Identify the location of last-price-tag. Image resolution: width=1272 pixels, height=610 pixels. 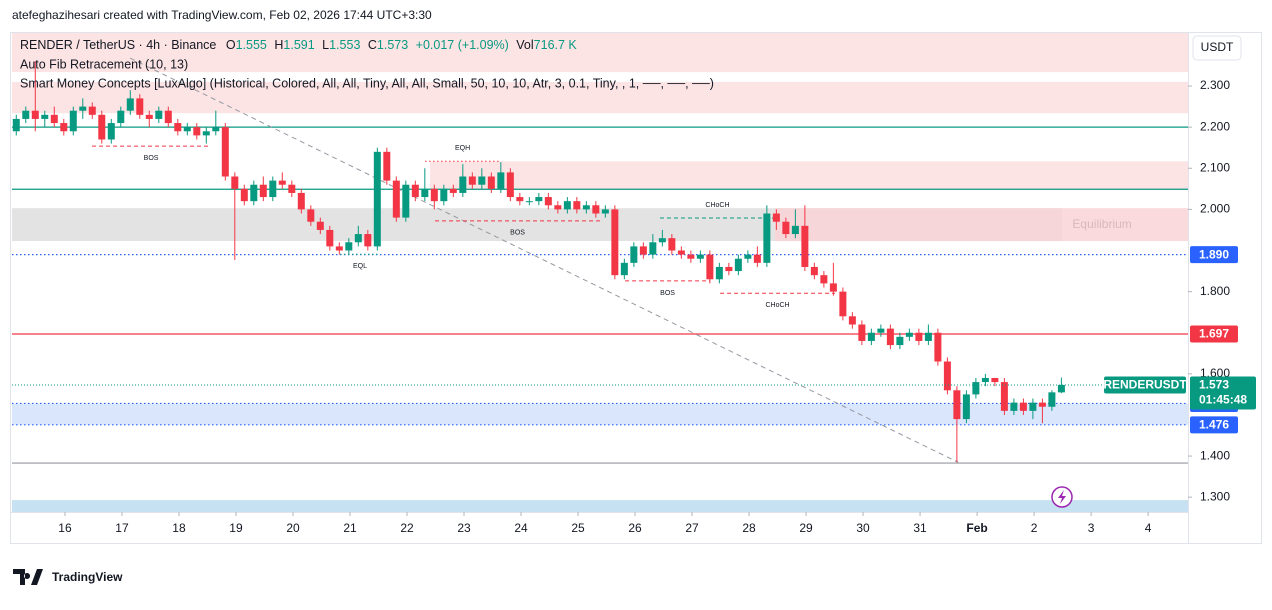
(1223, 393).